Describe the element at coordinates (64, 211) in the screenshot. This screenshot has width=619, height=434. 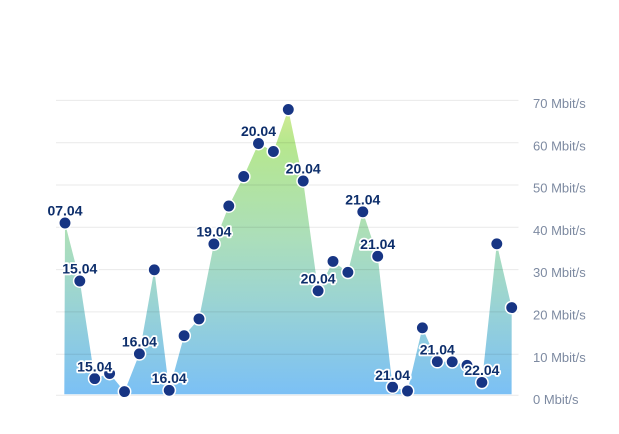
I see `svg-text: 07.04` at that location.